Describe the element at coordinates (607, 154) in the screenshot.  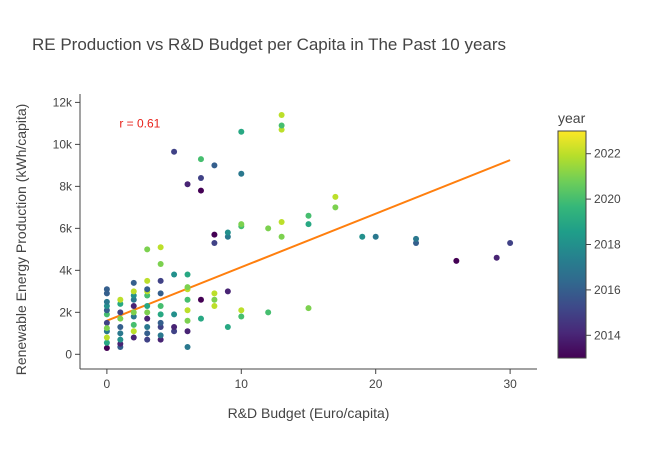
I see `colorbar-tick-label: 2022` at that location.